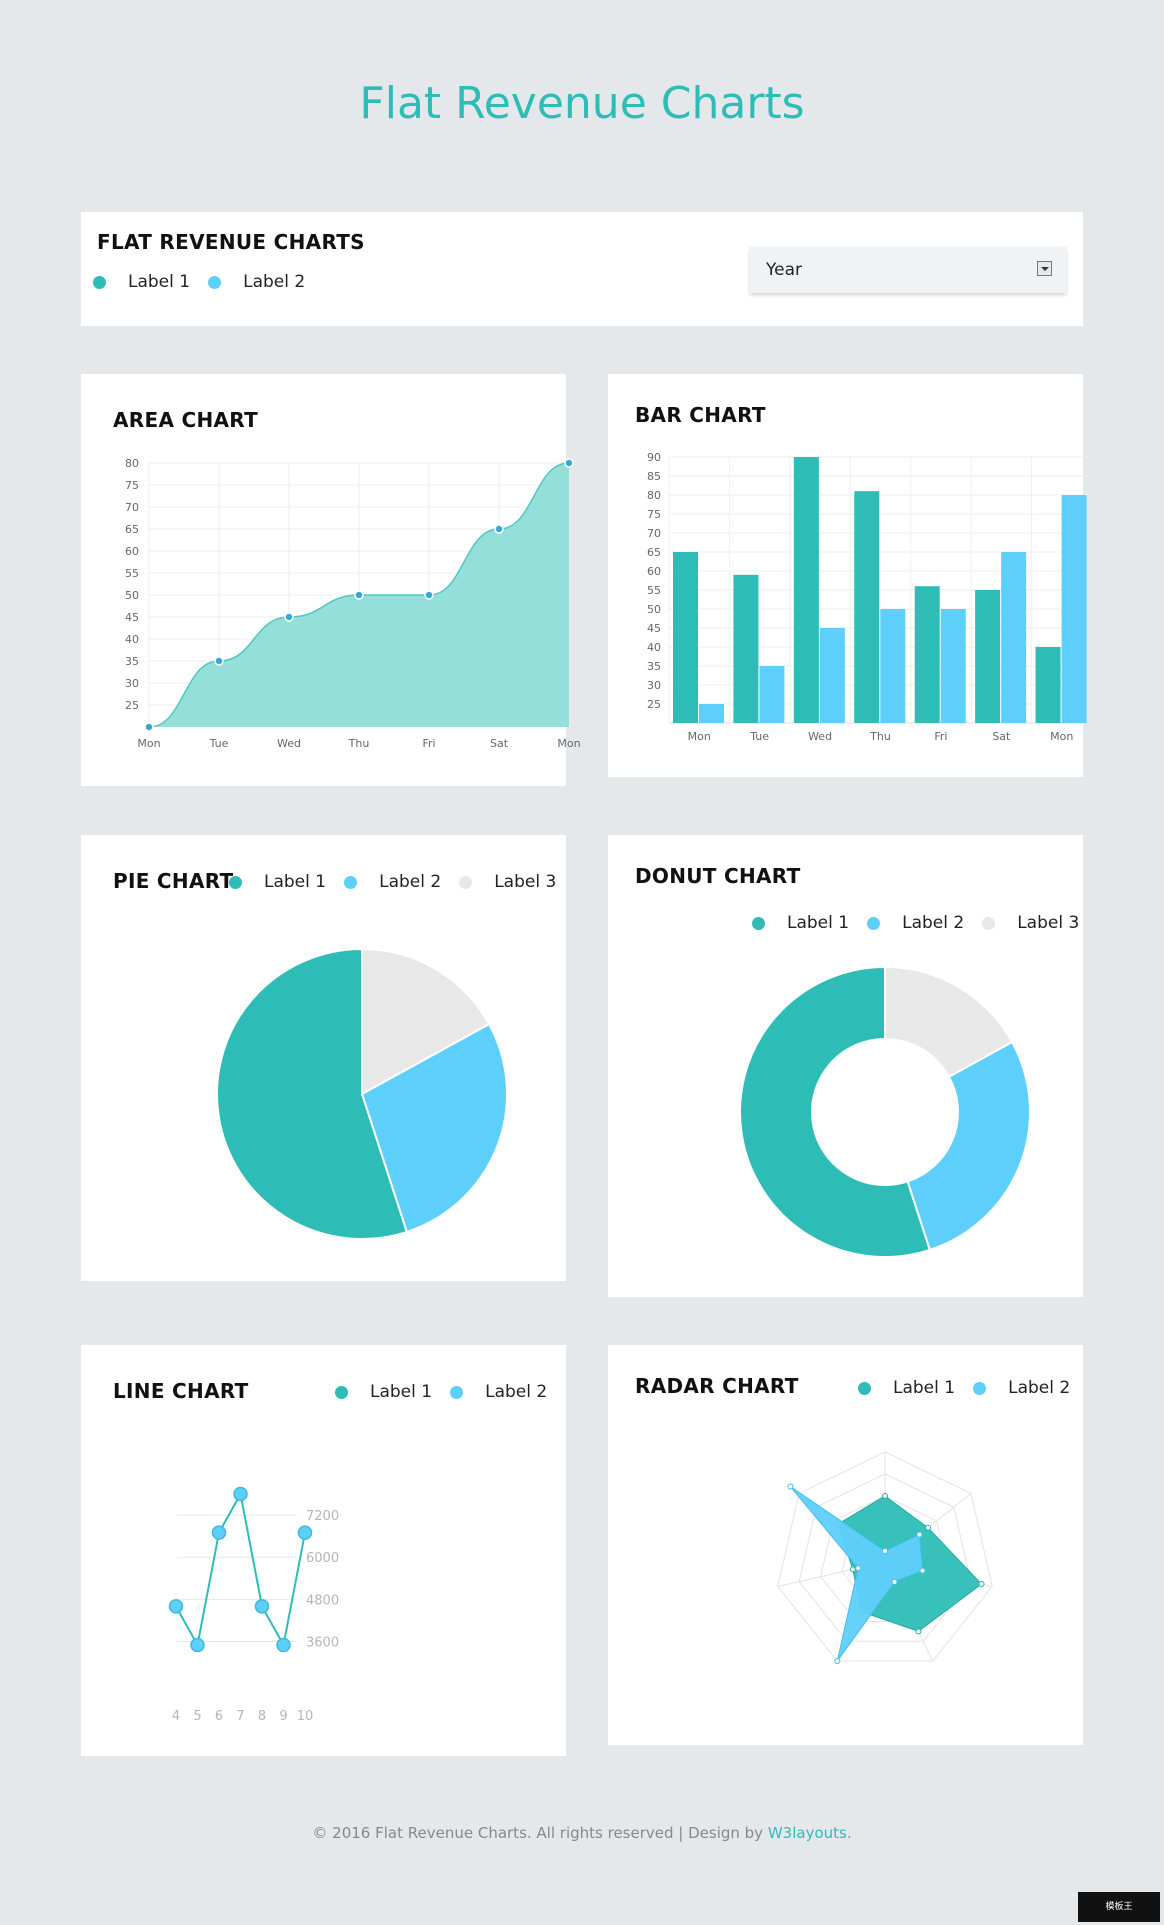  I want to click on period-select: Year, so click(908, 270).